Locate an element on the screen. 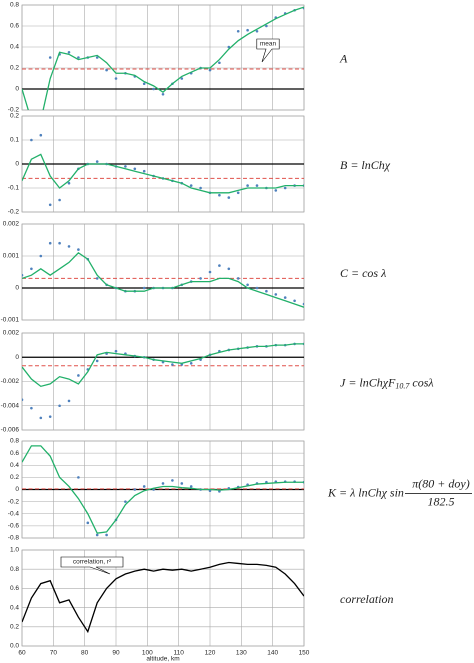  y-tick-label: -0.8 is located at coordinates (14, 538).